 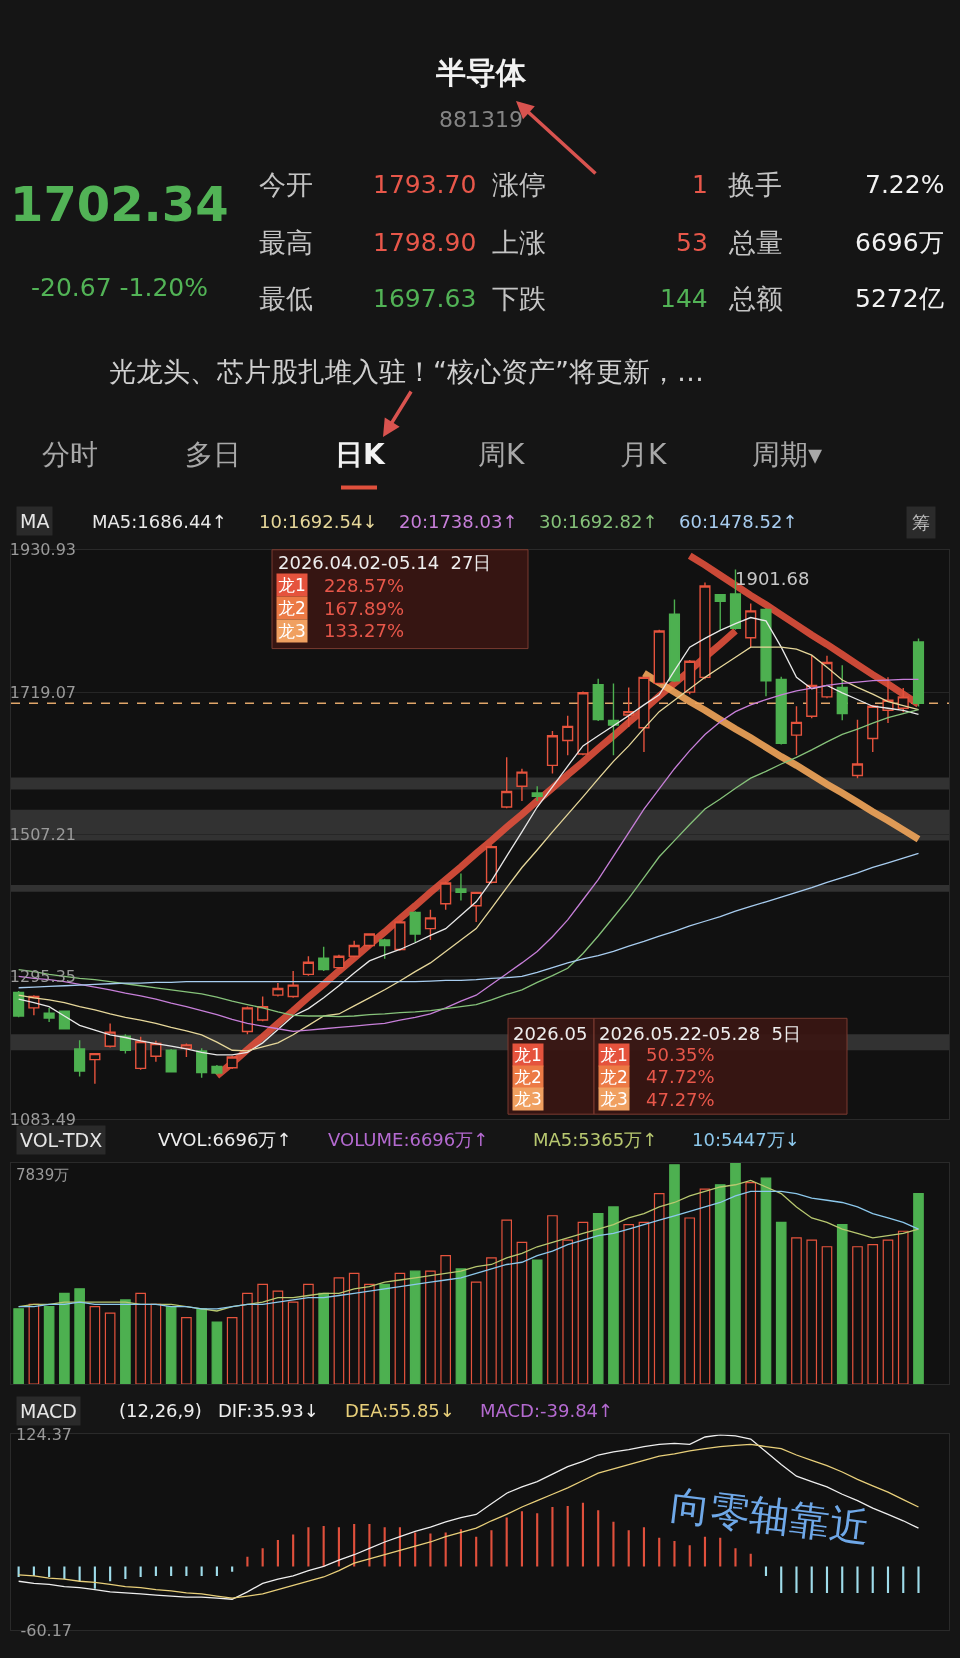 I want to click on text: 上涨, so click(x=519, y=242).